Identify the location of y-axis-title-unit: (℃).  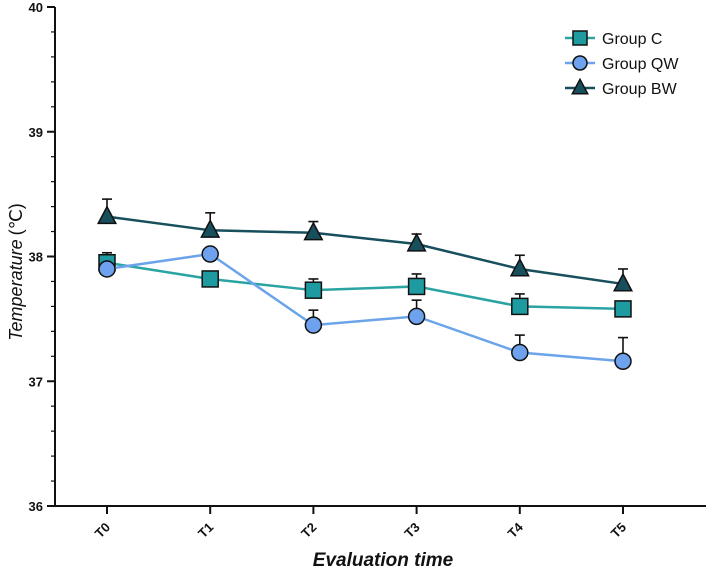
(16, 219).